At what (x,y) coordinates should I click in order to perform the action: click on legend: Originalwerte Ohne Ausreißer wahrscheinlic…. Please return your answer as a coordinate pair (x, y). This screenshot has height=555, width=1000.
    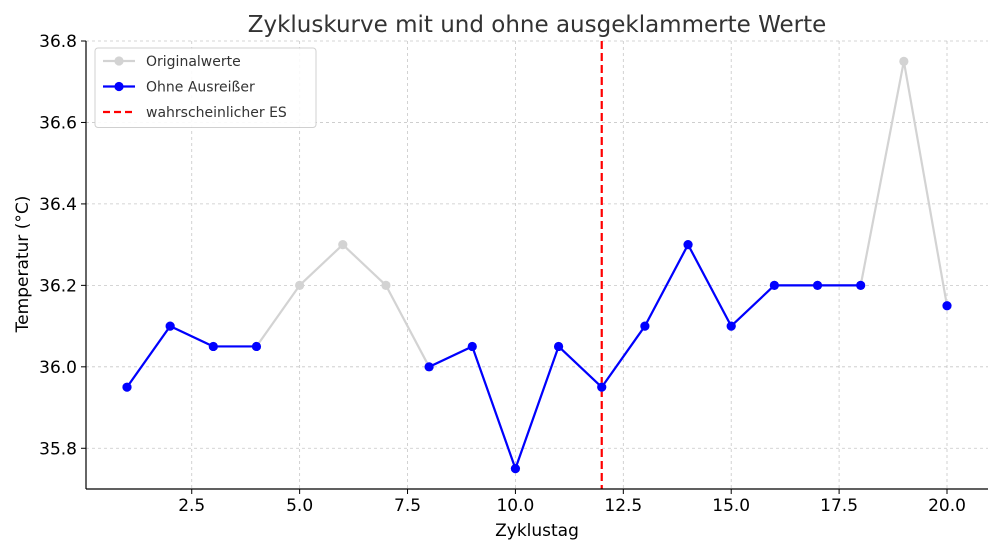
    Looking at the image, I should click on (205, 87).